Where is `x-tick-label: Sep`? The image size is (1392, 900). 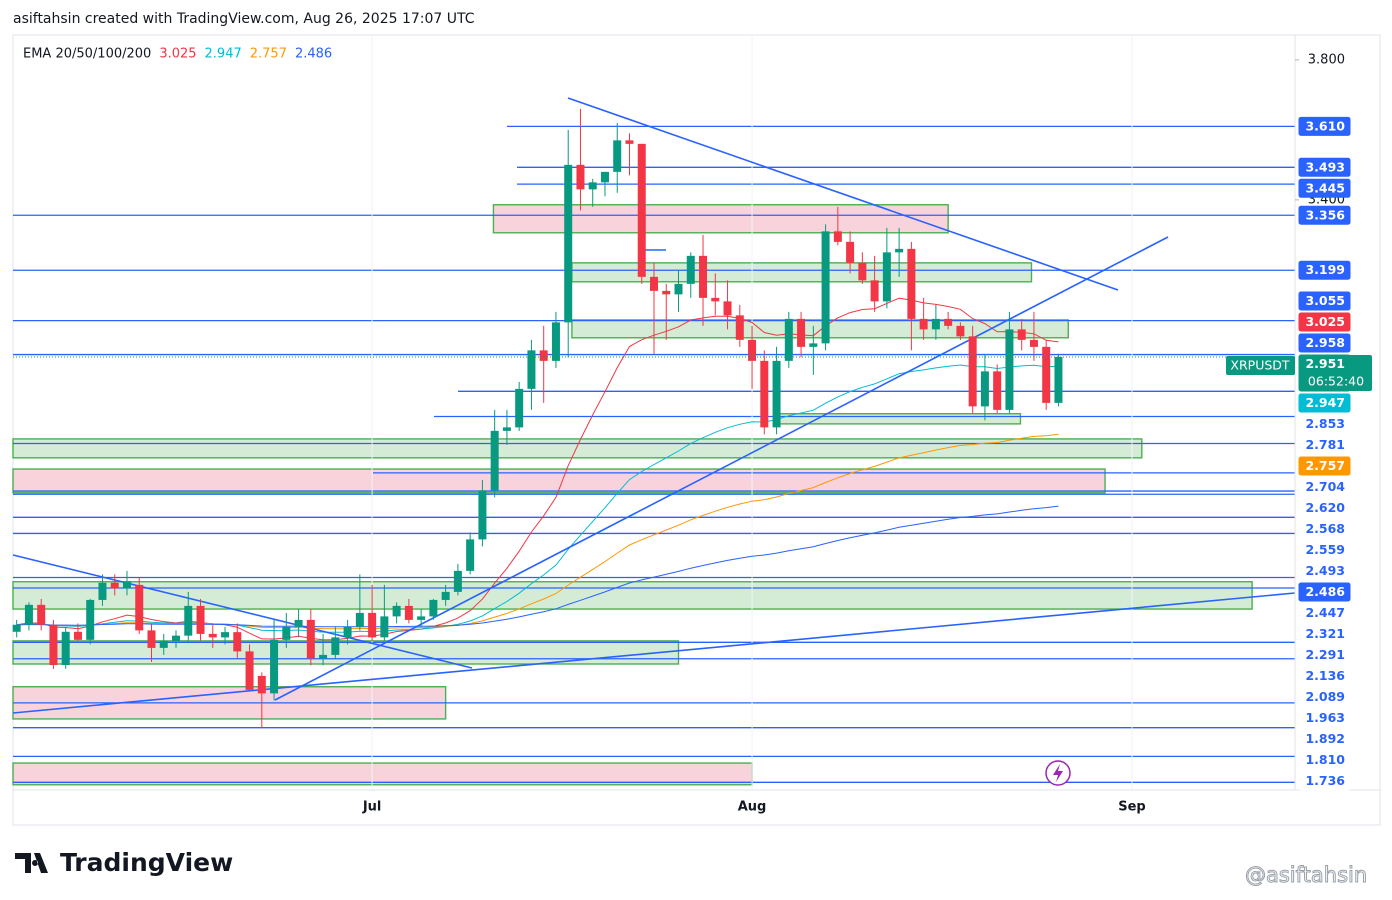 x-tick-label: Sep is located at coordinates (1132, 807).